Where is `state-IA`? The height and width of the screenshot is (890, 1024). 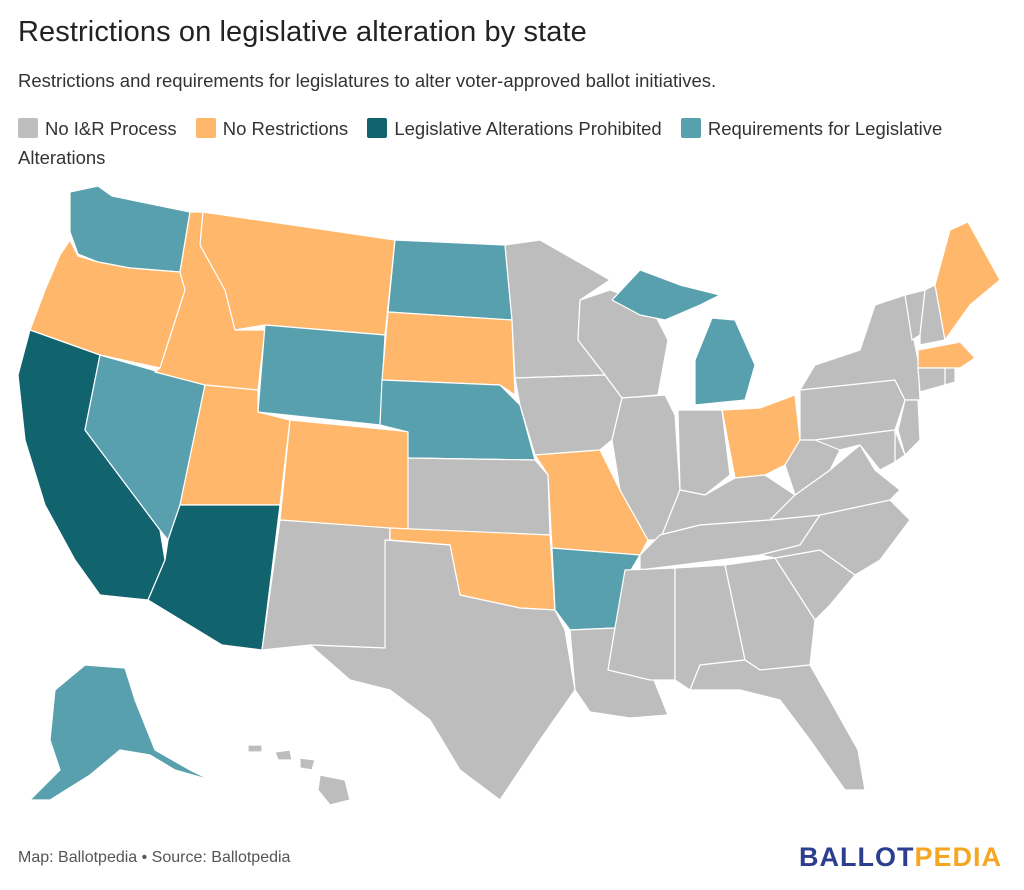 state-IA is located at coordinates (568, 415).